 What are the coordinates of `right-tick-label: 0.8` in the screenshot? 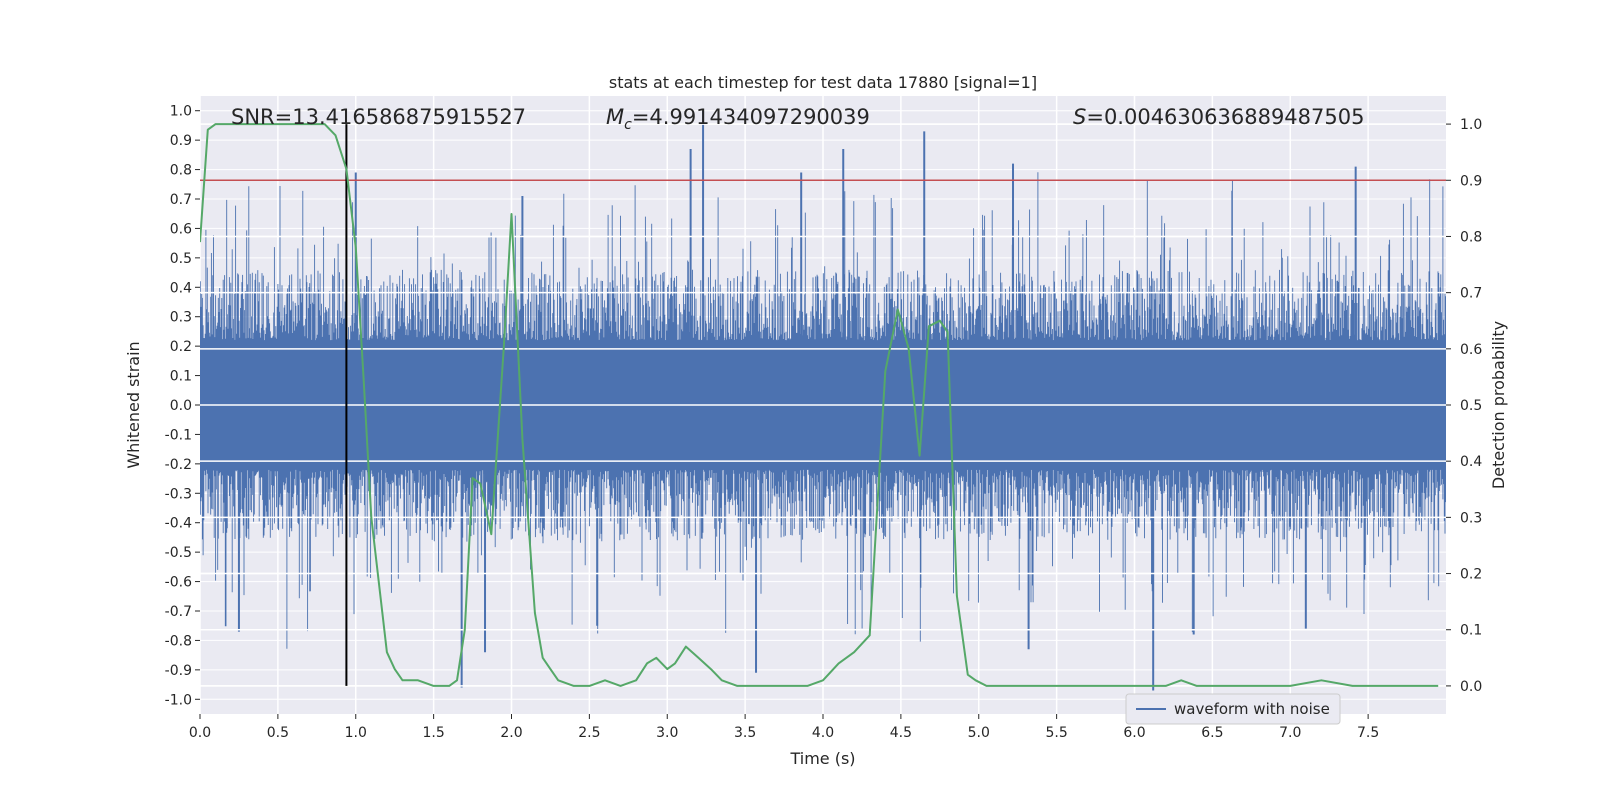 It's located at (1471, 237).